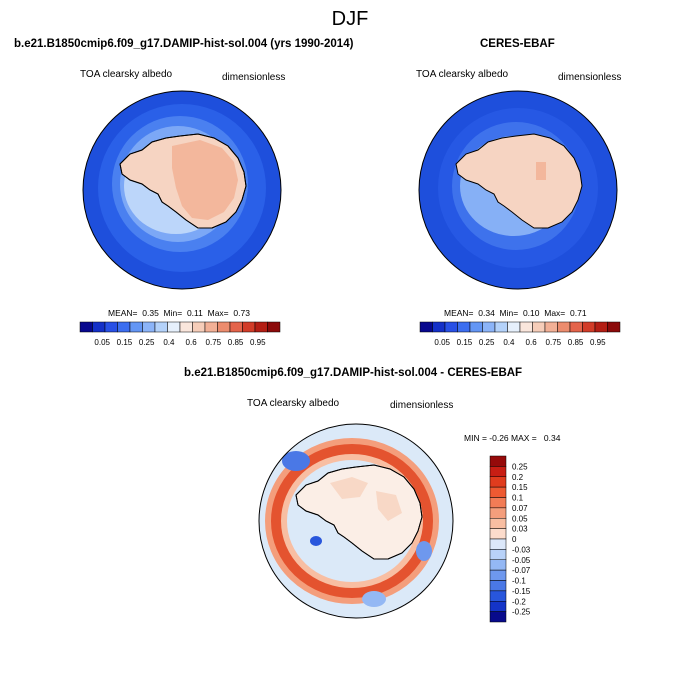 This screenshot has width=700, height=700. Describe the element at coordinates (521, 549) in the screenshot. I see `colorbar-tick-label: -0.03` at that location.